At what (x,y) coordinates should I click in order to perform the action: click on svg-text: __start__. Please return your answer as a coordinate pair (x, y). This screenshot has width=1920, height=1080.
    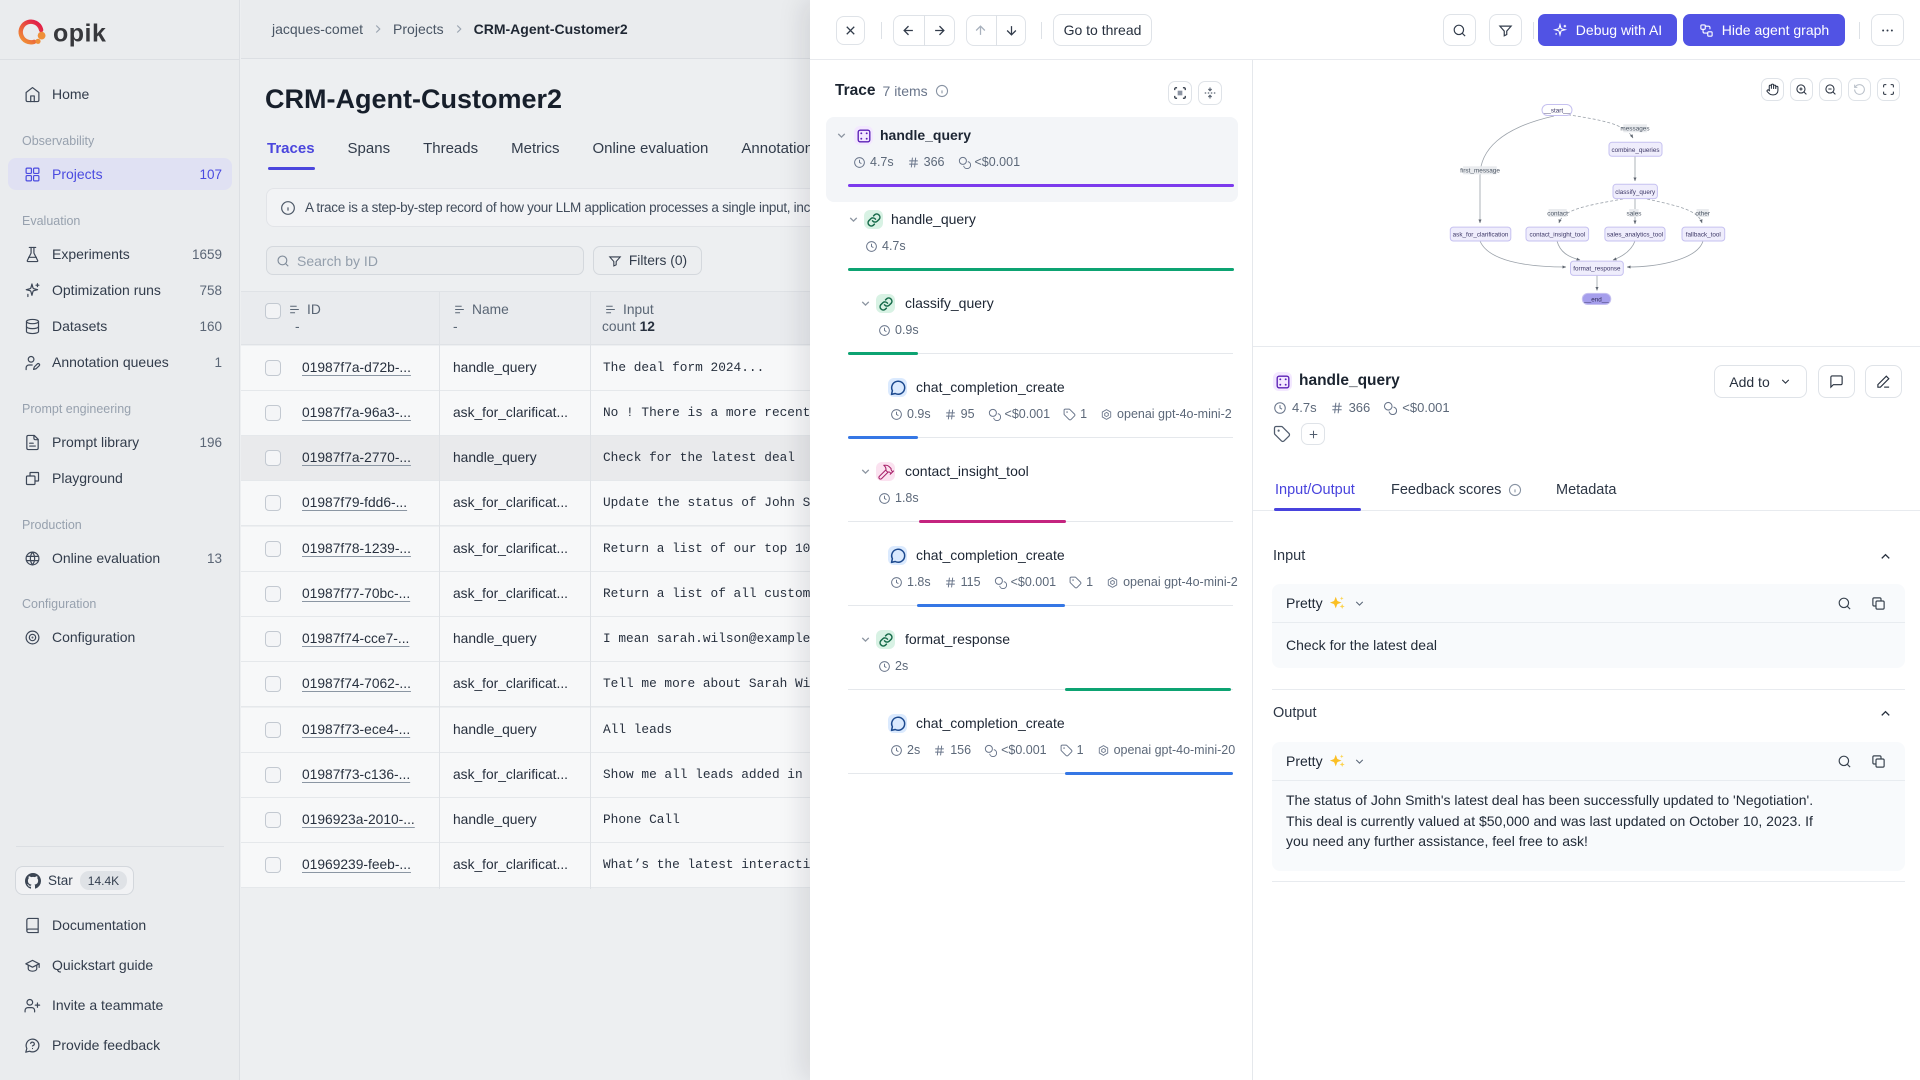
    Looking at the image, I should click on (1557, 111).